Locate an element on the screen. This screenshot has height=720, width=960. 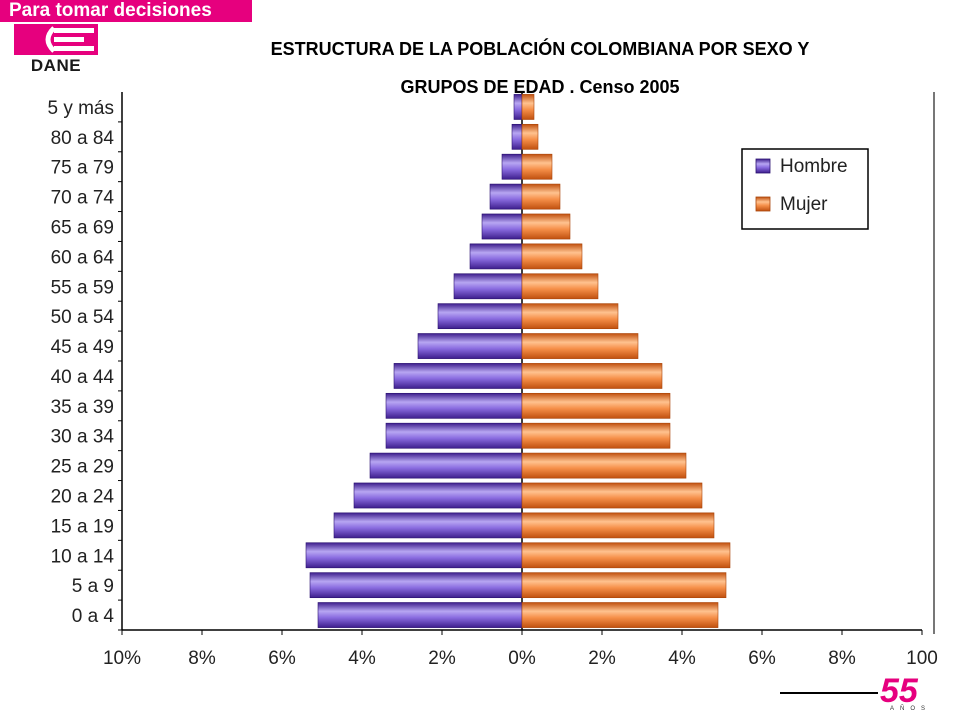
y-tick-label: 35 a 39 is located at coordinates (82, 407).